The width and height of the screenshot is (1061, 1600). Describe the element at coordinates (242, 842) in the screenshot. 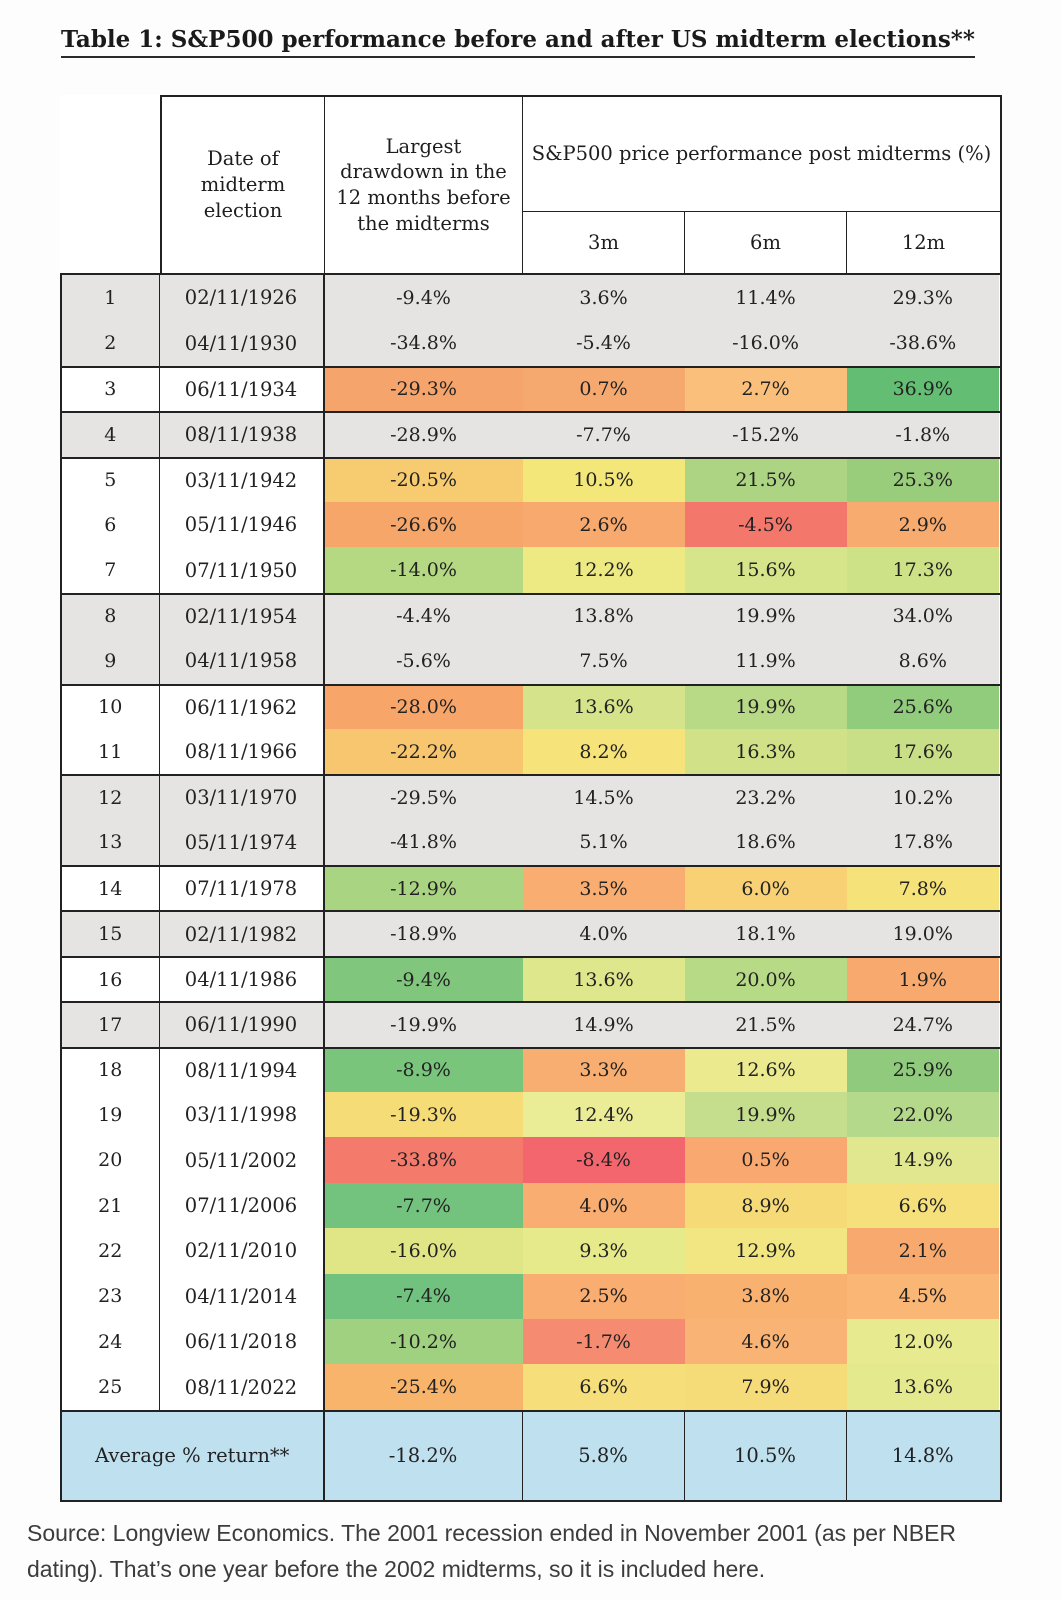

I see `date-cell: 05/11/1974` at that location.